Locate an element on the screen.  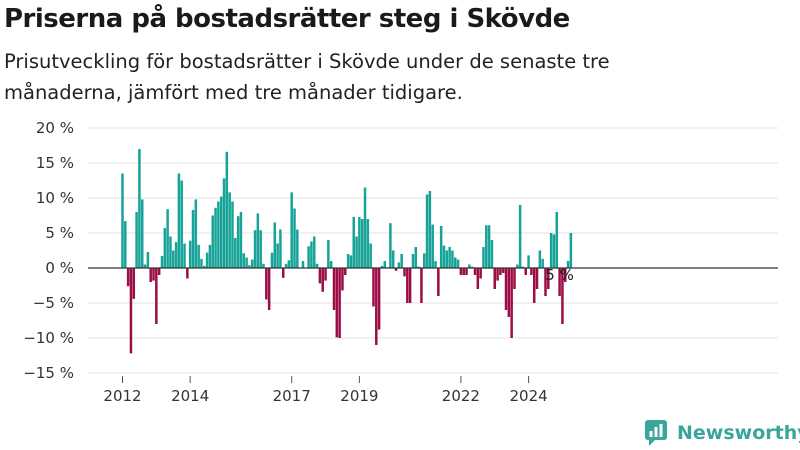
brand-name: Newsworthy is located at coordinates (738, 433).